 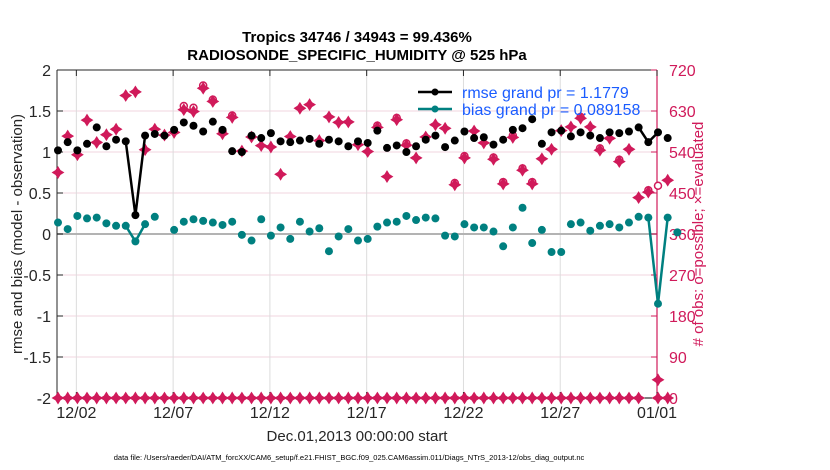 What do you see at coordinates (37, 358) in the screenshot?
I see `left-tick-label: -1.5` at bounding box center [37, 358].